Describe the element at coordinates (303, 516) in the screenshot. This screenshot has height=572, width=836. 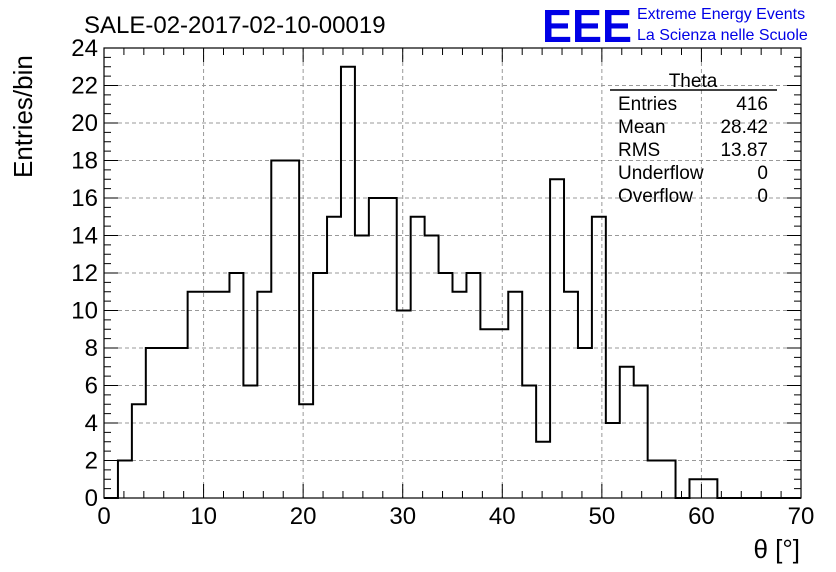
I see `x-tick-label: 20` at that location.